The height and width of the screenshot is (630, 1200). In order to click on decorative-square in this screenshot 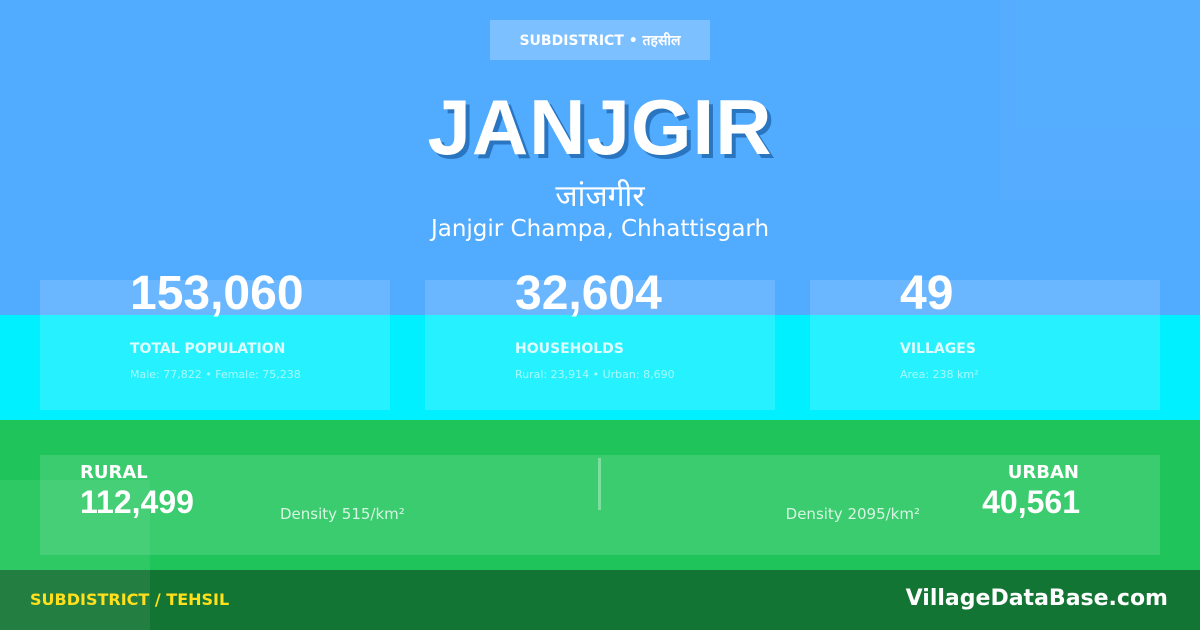, I will do `click(75, 555)`.